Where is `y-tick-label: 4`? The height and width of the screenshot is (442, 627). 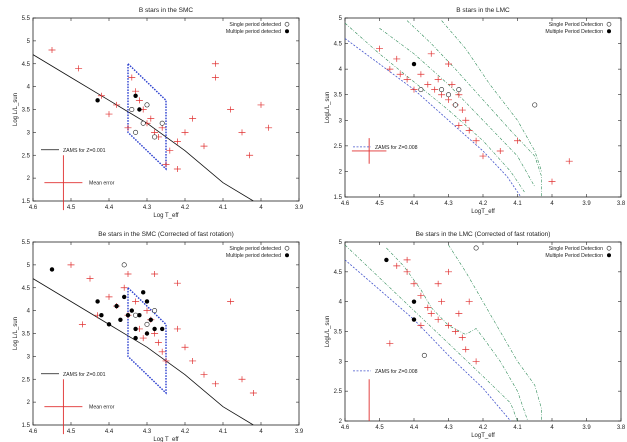
y-tick-label: 4 is located at coordinates (29, 88).